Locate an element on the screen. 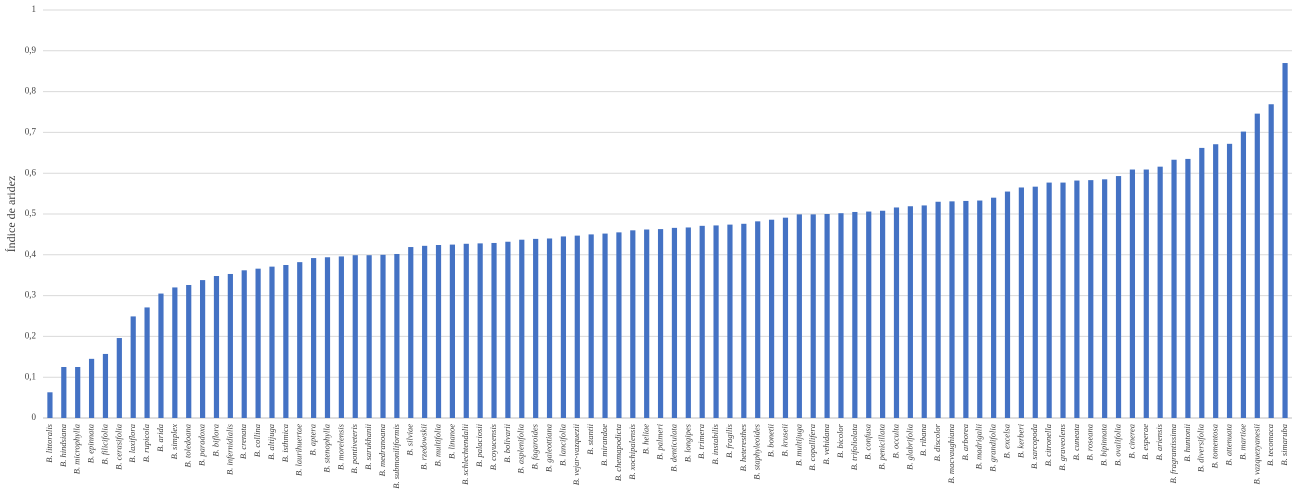 This screenshot has height=503, width=1300. x-tick-label: B. mirandae is located at coordinates (604, 445).